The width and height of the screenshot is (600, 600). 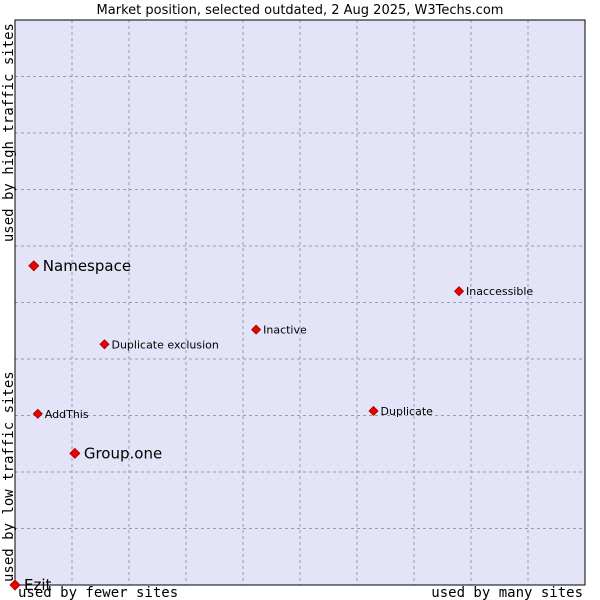 What do you see at coordinates (98, 592) in the screenshot?
I see `x-axis-low-label: used by fewer sites` at bounding box center [98, 592].